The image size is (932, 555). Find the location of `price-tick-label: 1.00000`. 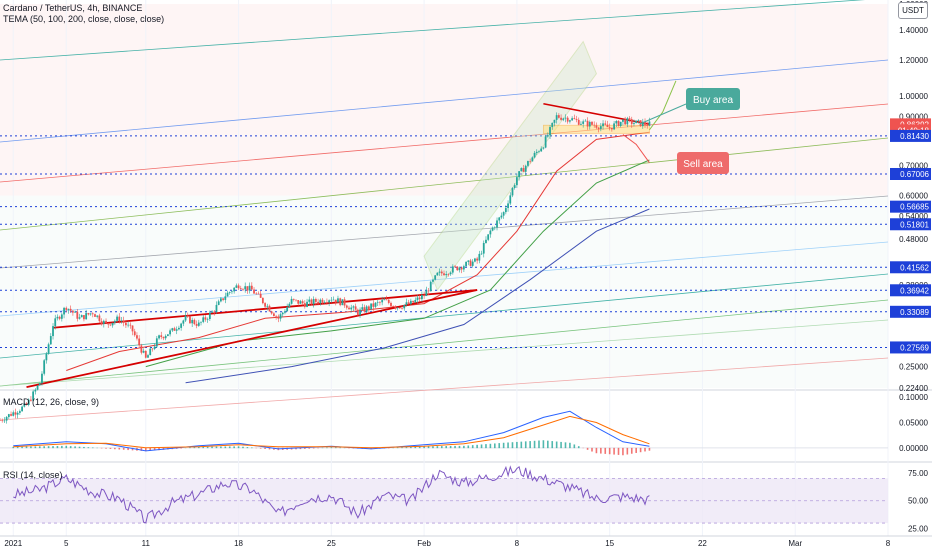

price-tick-label: 1.00000 is located at coordinates (913, 96).